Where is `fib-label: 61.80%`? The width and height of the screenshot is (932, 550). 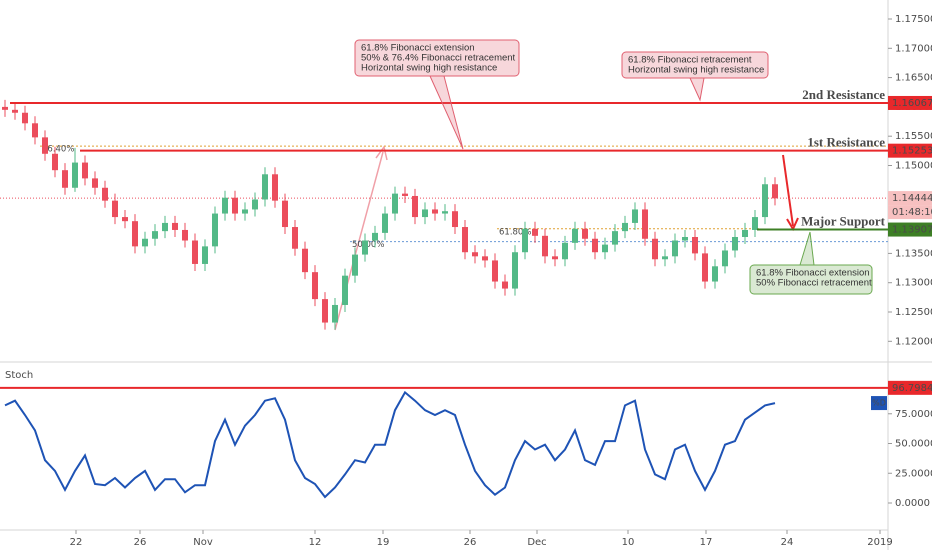 fib-label: 61.80% is located at coordinates (515, 232).